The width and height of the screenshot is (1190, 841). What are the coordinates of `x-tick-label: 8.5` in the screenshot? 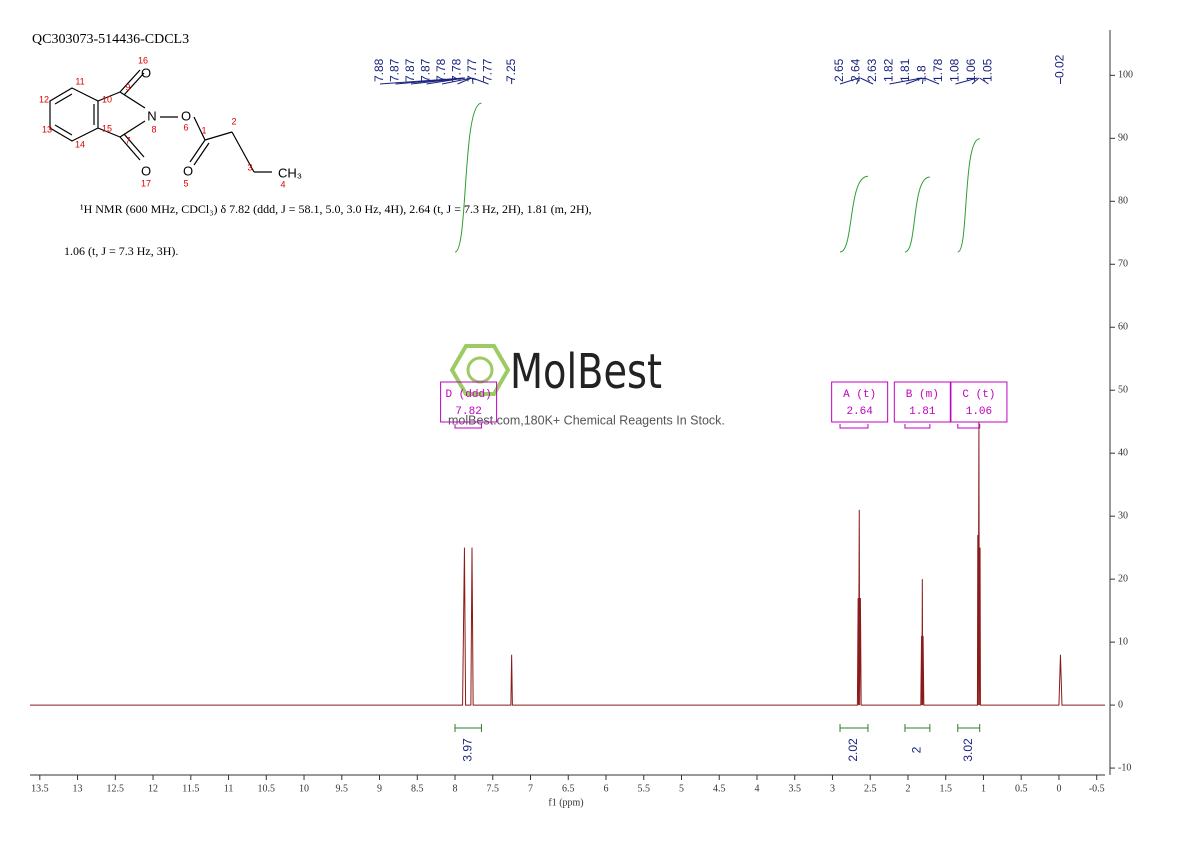 It's located at (417, 788).